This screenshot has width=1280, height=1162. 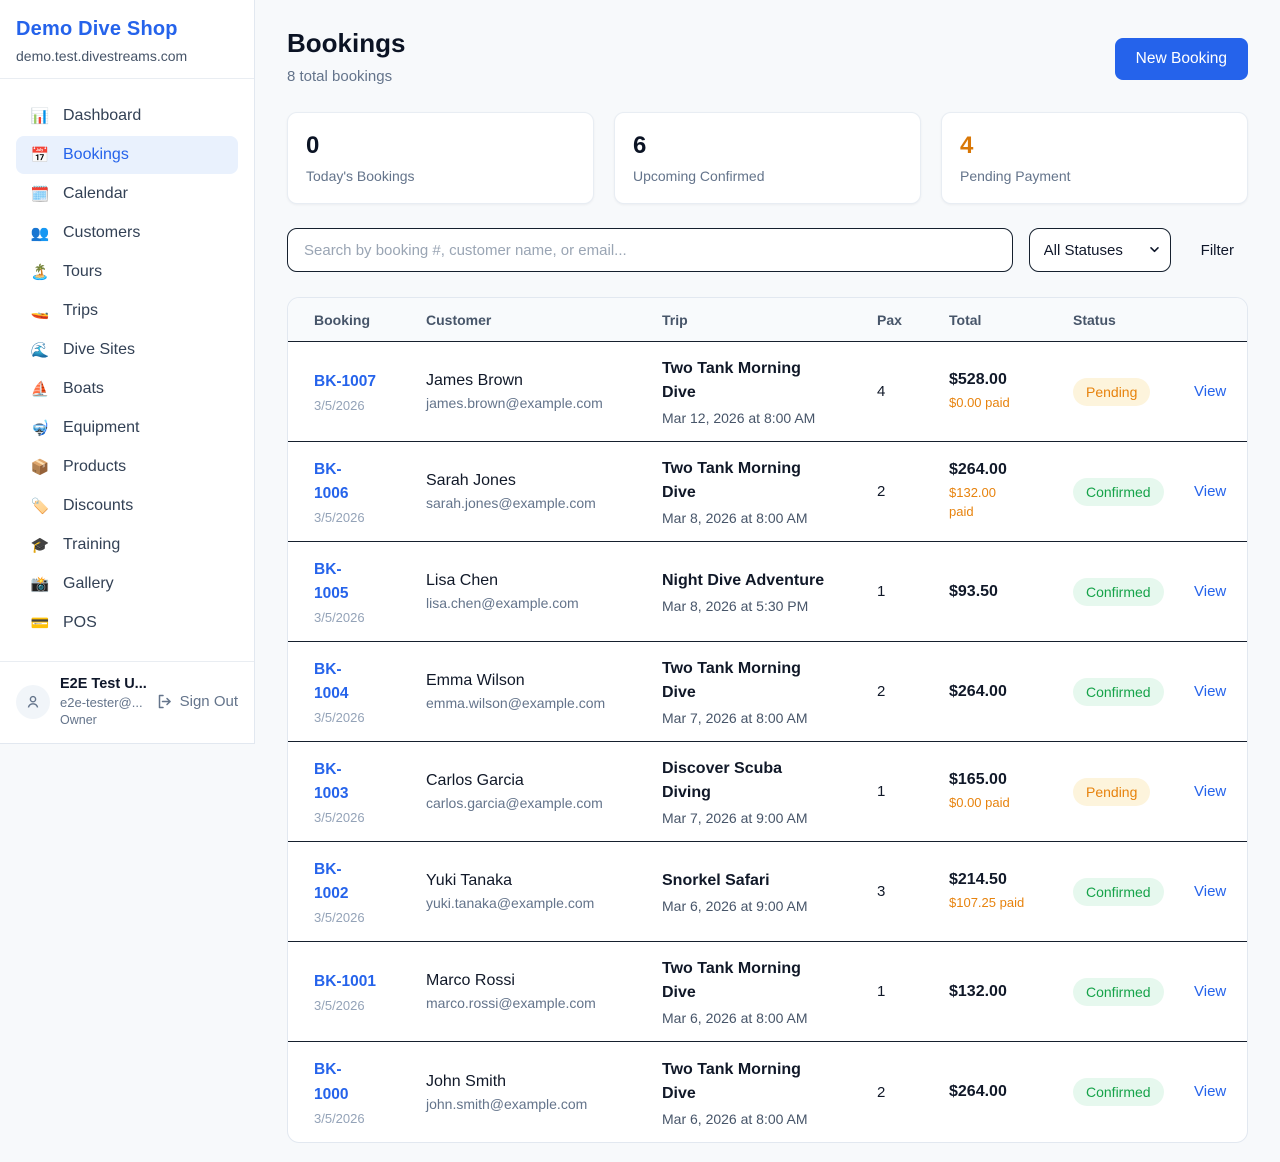 I want to click on total-cell: $528.00 $0.00 paid, so click(x=1011, y=392).